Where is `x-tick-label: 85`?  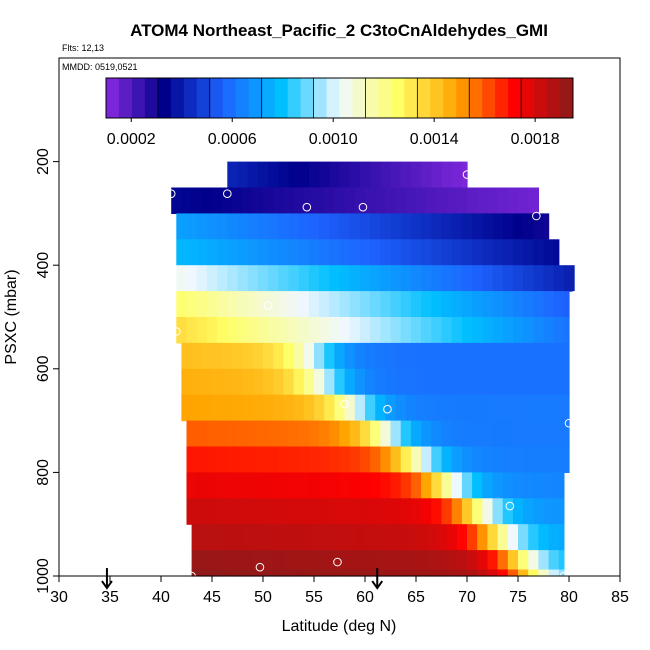 x-tick-label: 85 is located at coordinates (620, 597).